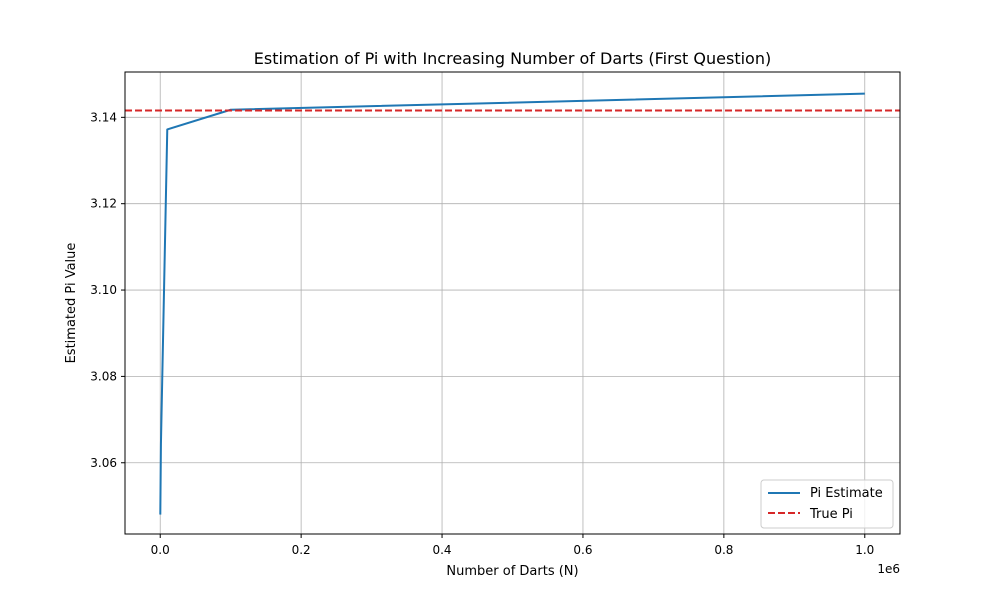  Describe the element at coordinates (864, 550) in the screenshot. I see `x-tick-label: 1.0` at that location.